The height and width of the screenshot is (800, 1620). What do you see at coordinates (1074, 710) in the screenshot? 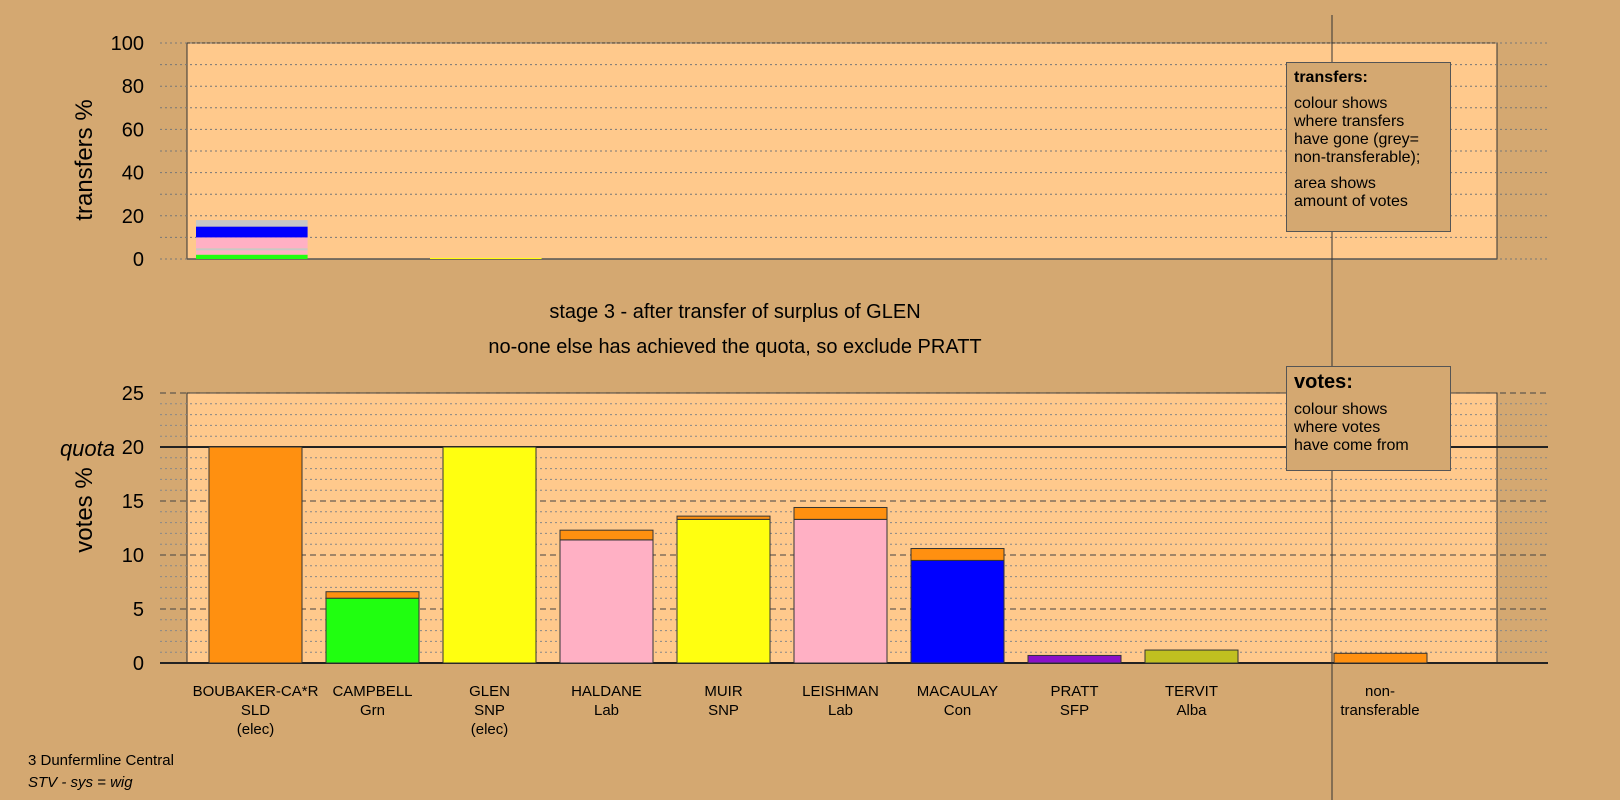
I see `candidate-party: SFP` at bounding box center [1074, 710].